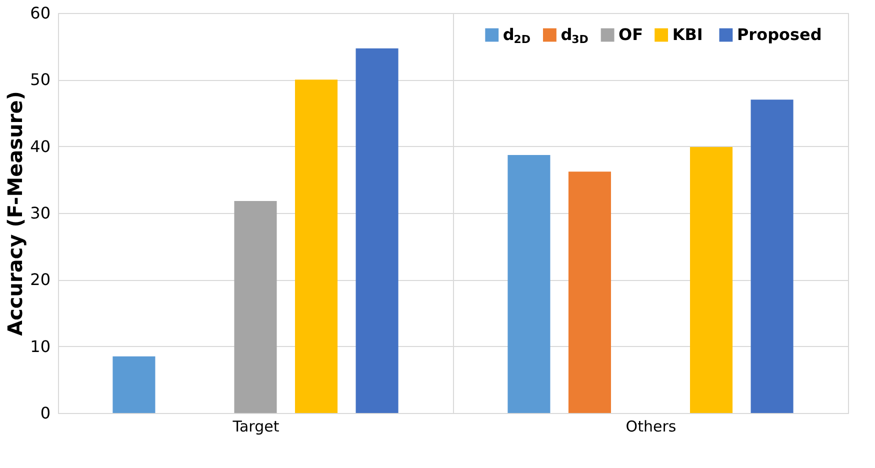  I want to click on y-tick-label: 60, so click(40, 13).